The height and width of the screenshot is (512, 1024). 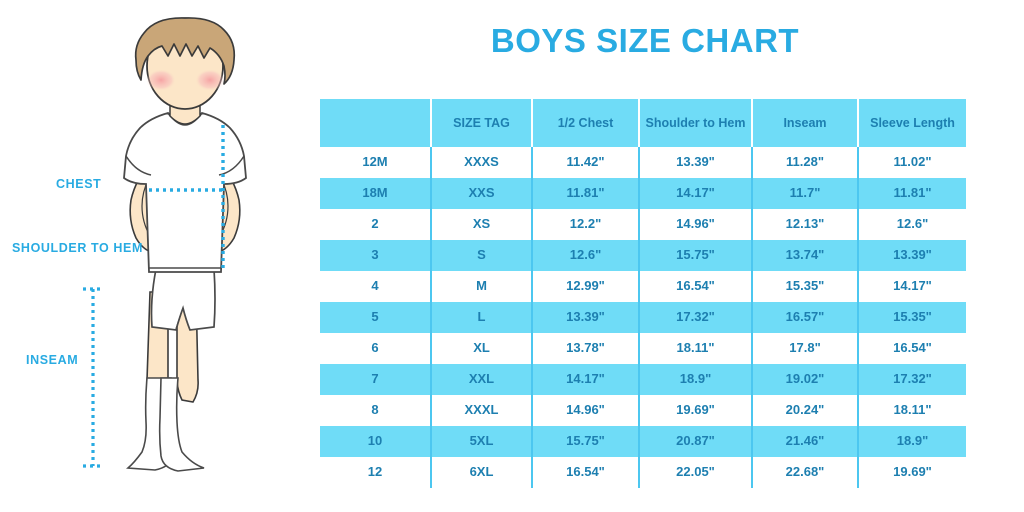 I want to click on cell-size-tag: XL, so click(x=481, y=348).